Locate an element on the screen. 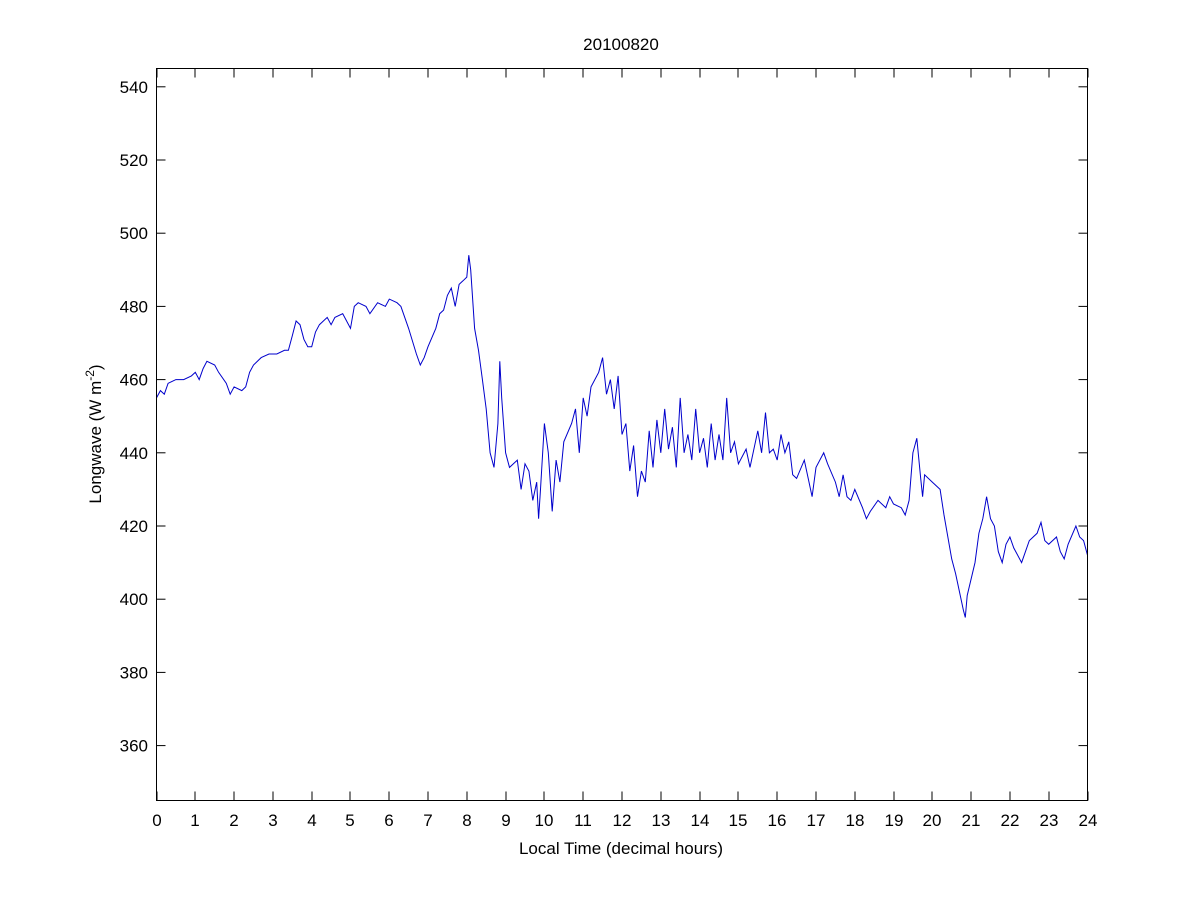 Image resolution: width=1201 pixels, height=900 pixels. x-tick-label: 15 is located at coordinates (738, 820).